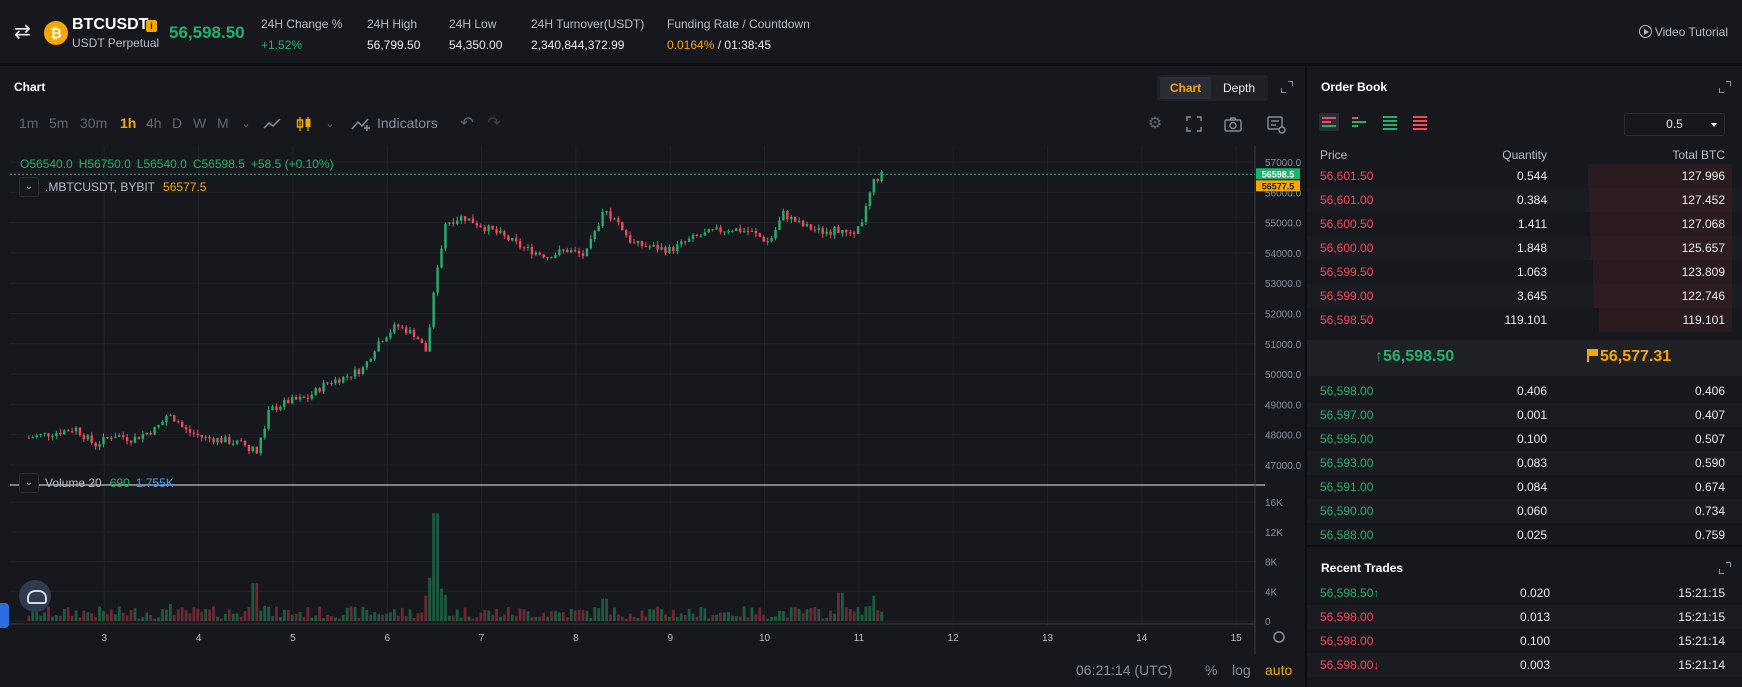 The height and width of the screenshot is (687, 1742). What do you see at coordinates (1524, 415) in the screenshot?
I see `bid-row: 56,597.00 0.001 0.407` at bounding box center [1524, 415].